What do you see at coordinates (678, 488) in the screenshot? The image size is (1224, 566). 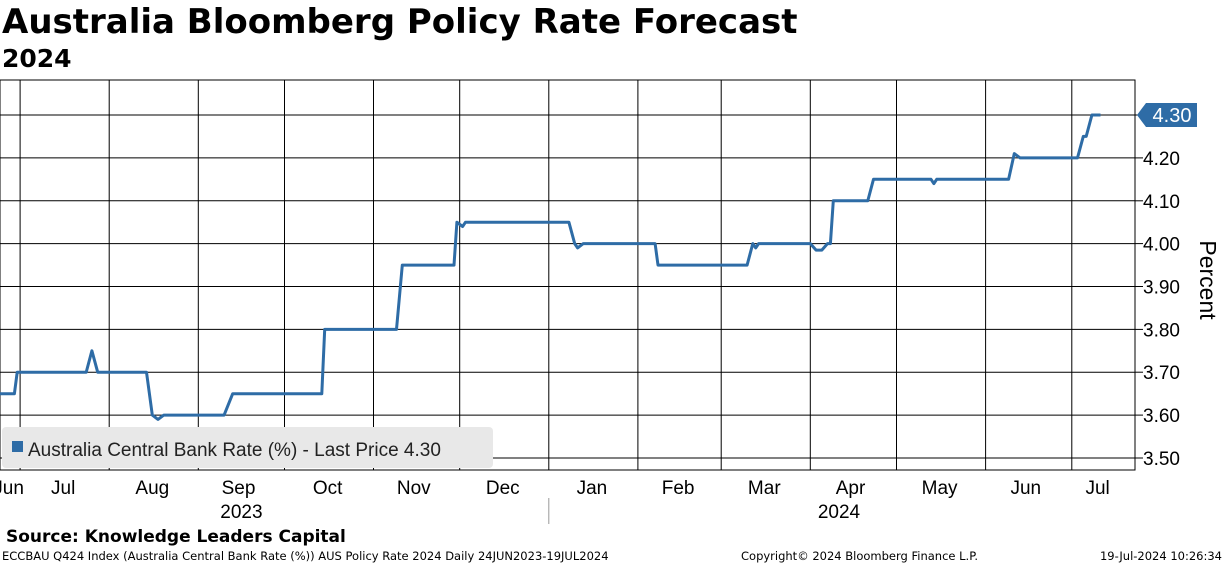 I see `x-tick-label: Feb` at bounding box center [678, 488].